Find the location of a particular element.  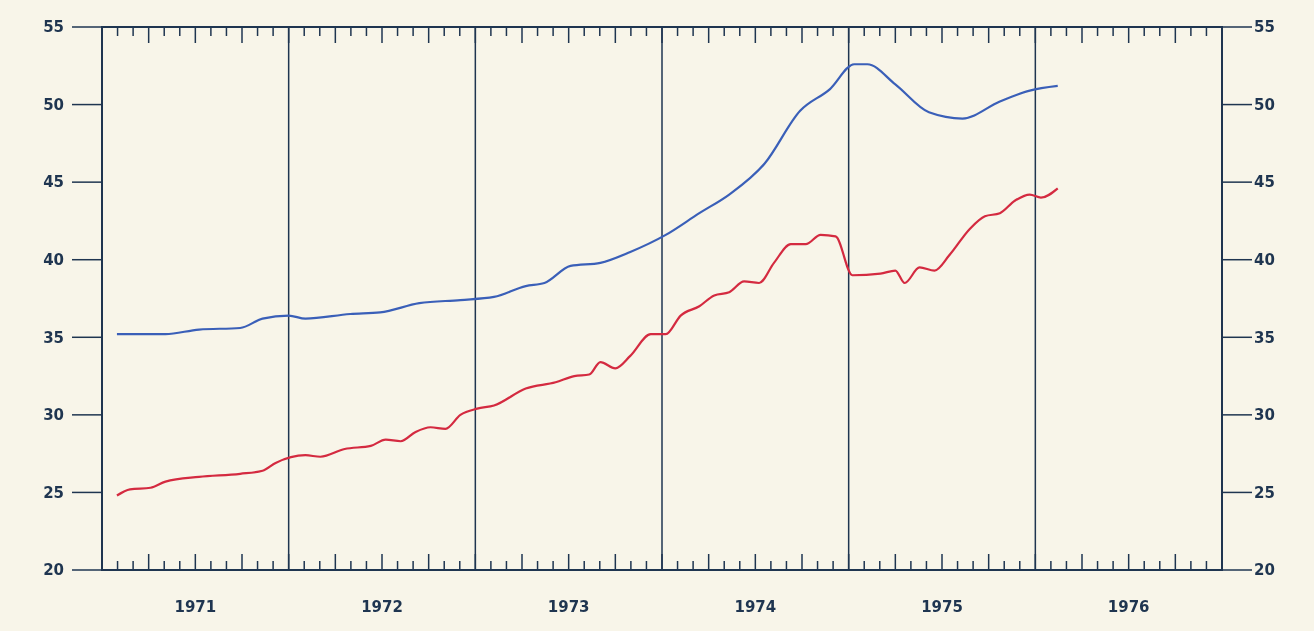

y-tick-label: 40 is located at coordinates (53, 259).